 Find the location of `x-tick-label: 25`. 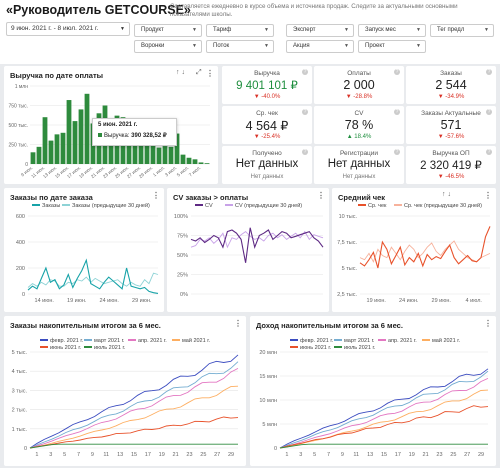

x-tick-label: 25 is located at coordinates (203, 455).